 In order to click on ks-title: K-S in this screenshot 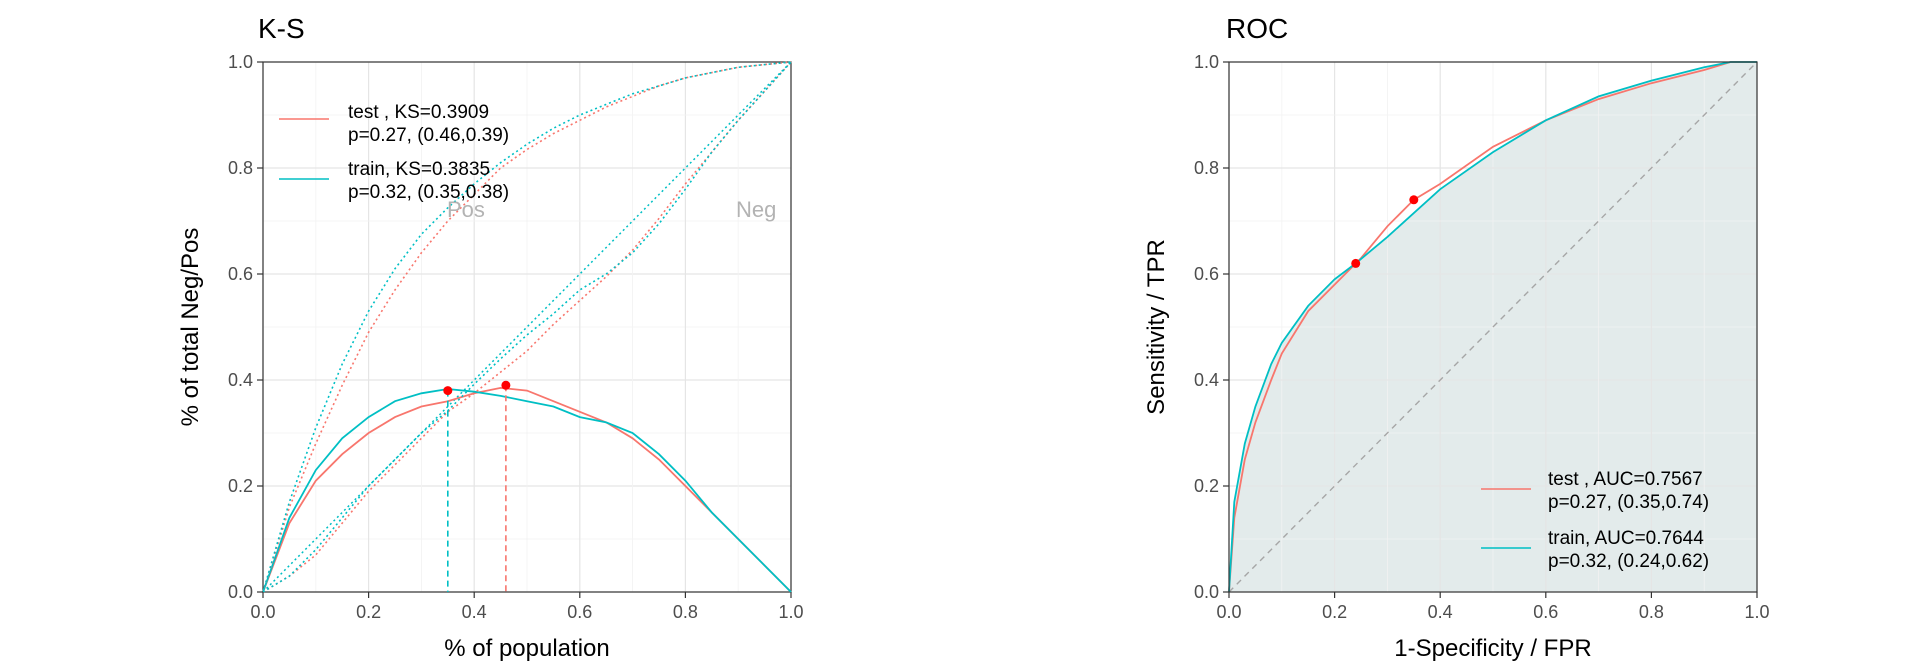, I will do `click(281, 28)`.